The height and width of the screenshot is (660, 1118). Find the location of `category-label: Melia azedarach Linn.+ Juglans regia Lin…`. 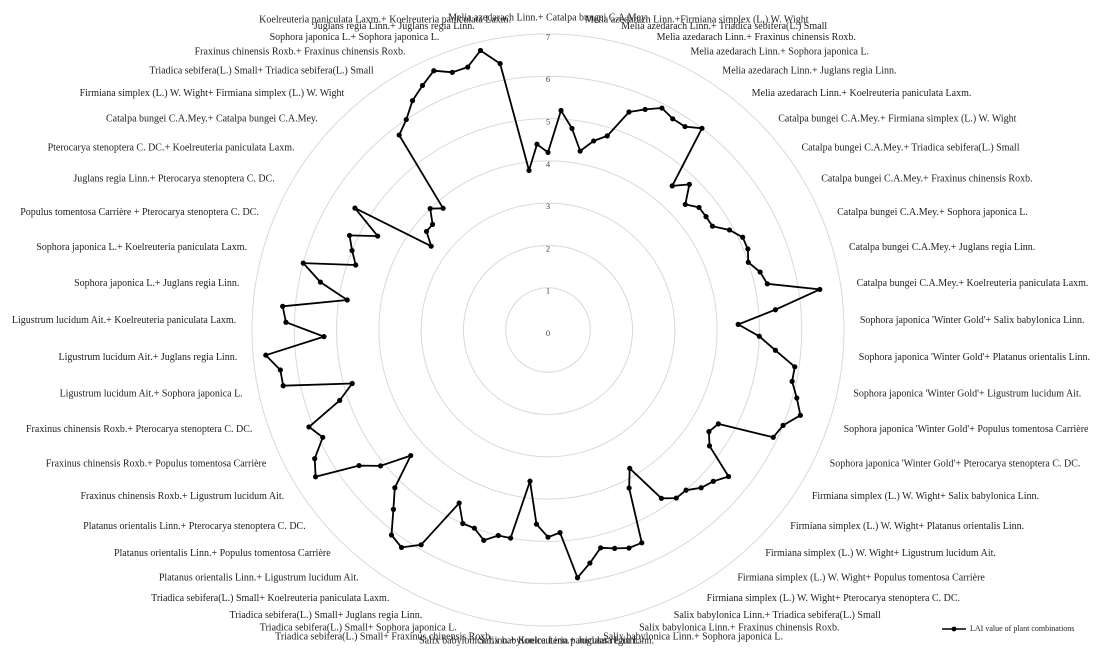

category-label: Melia azedarach Linn.+ Juglans regia Lin… is located at coordinates (809, 71).